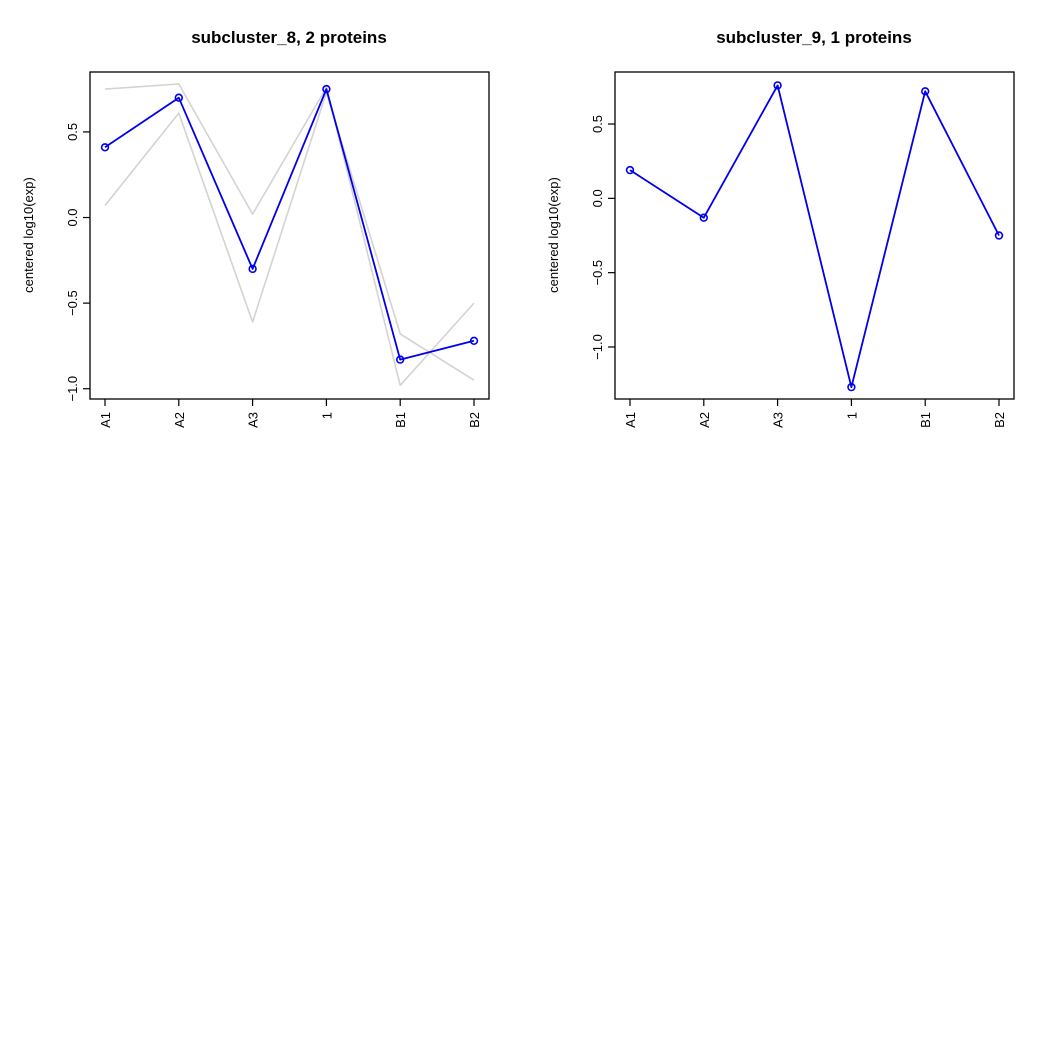 Image resolution: width=1050 pixels, height=1050 pixels. What do you see at coordinates (814, 37) in the screenshot?
I see `chart-title: subcluster_9, 1 proteins` at bounding box center [814, 37].